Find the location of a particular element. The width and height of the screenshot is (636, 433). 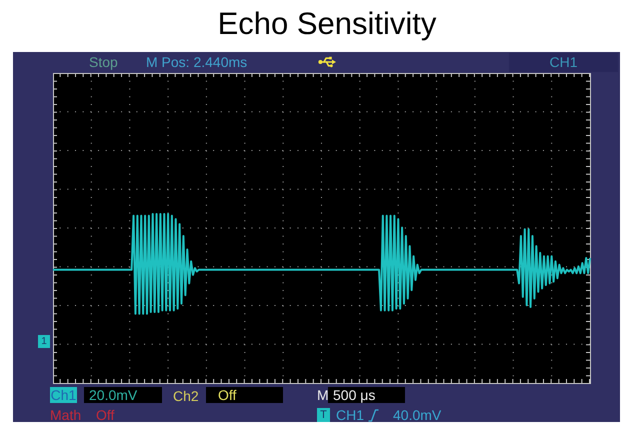

text: Math is located at coordinates (66, 415).